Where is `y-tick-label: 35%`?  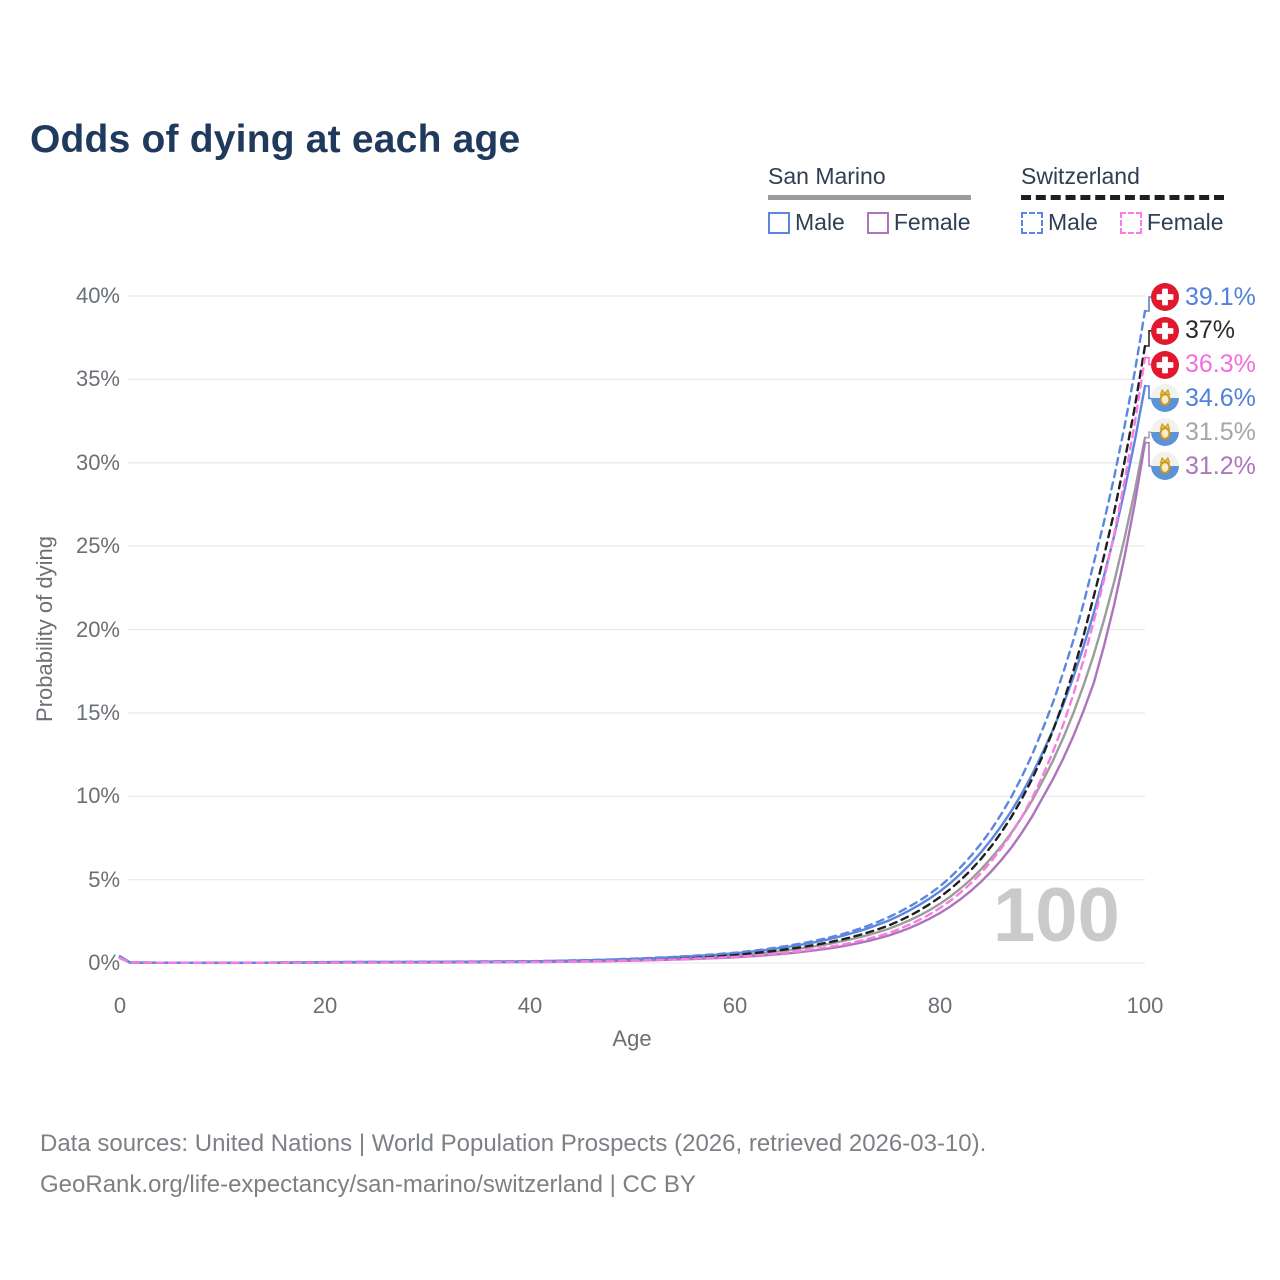 y-tick-label: 35% is located at coordinates (97, 379).